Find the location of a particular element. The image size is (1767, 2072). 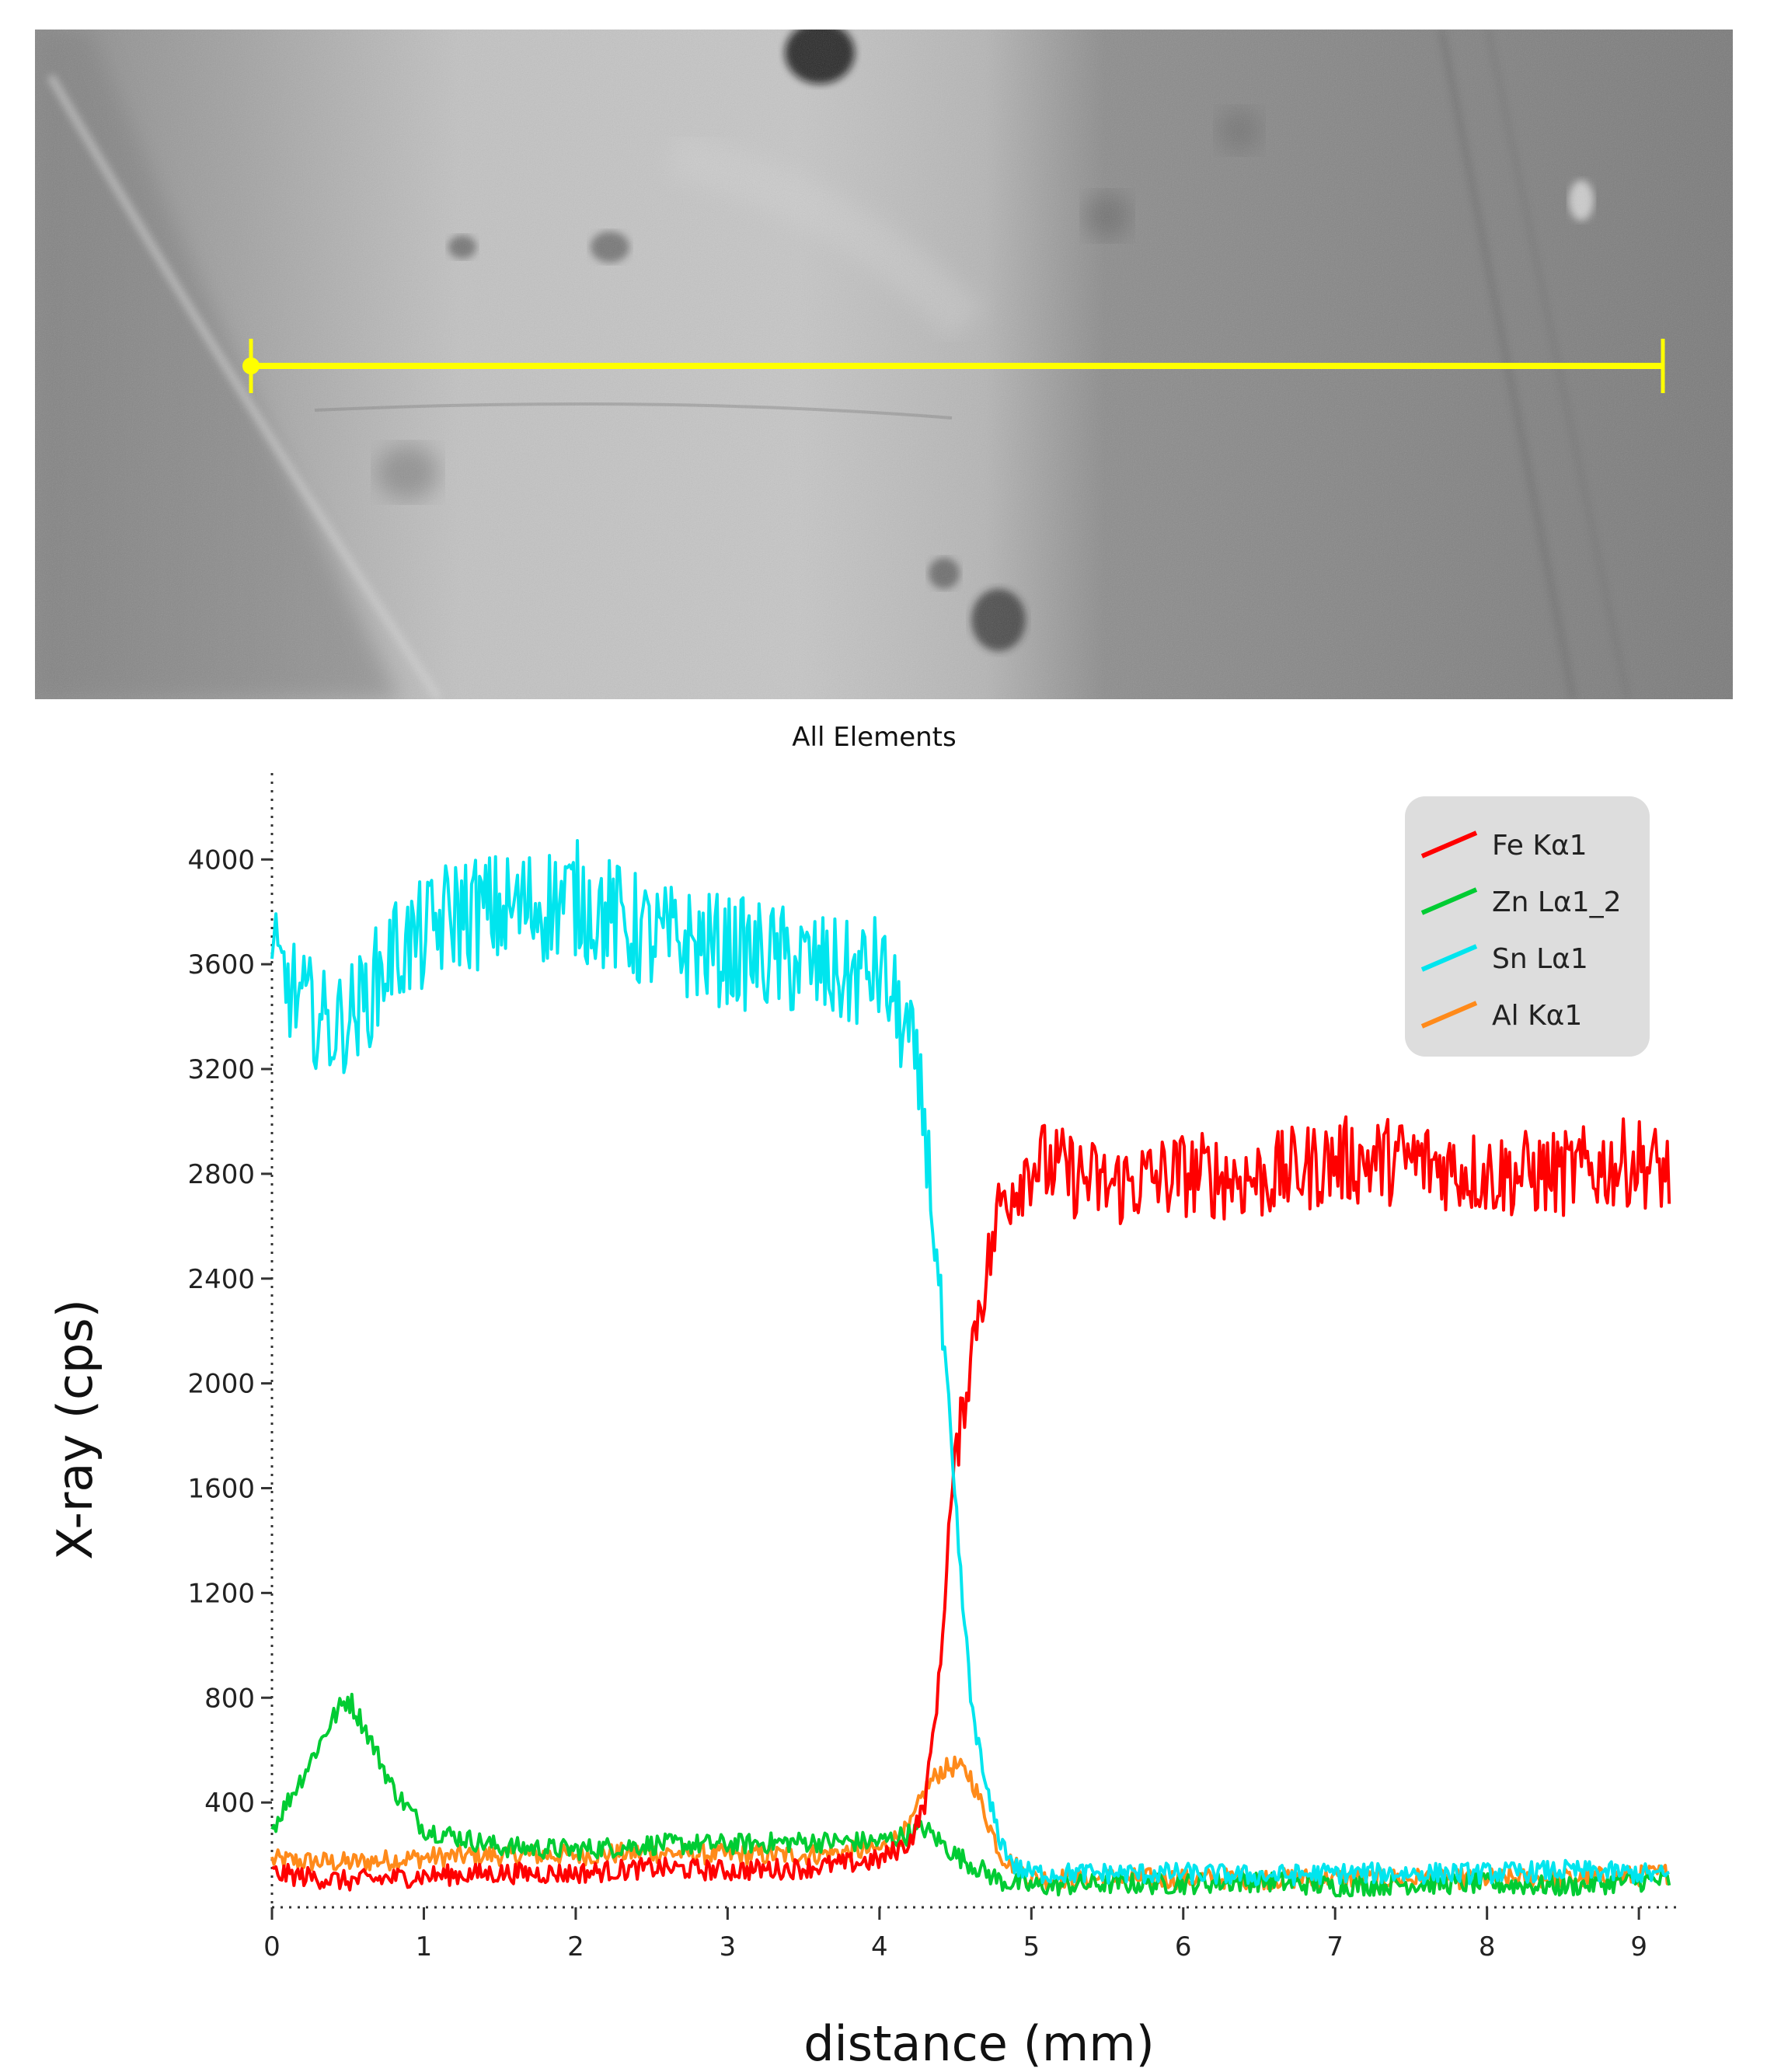

legend: Fe Kα1 Zn Lα1_2 Sn Lα1 Al Kα1 is located at coordinates (1527, 926).